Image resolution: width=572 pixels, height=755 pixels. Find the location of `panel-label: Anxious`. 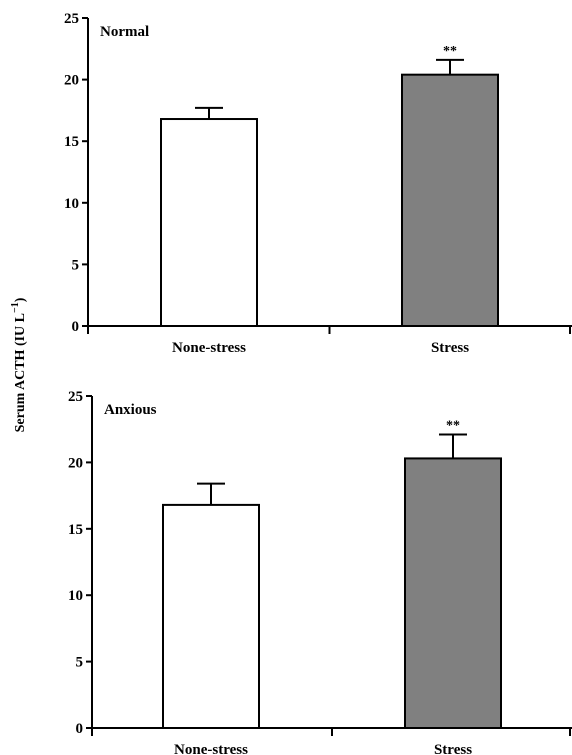

panel-label: Anxious is located at coordinates (130, 410).